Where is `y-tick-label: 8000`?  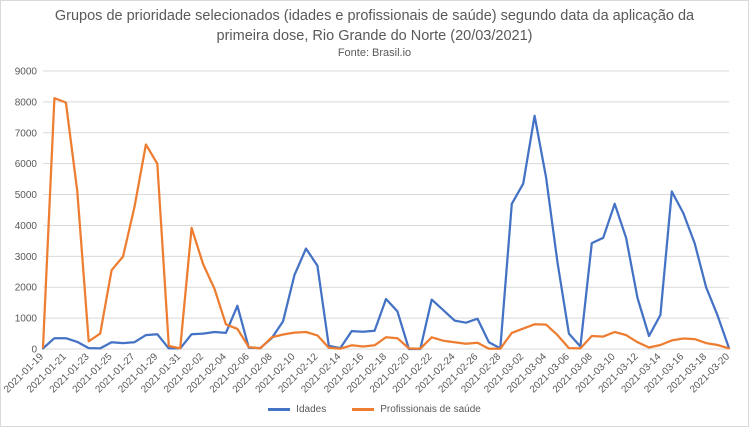
y-tick-label: 8000 is located at coordinates (26, 102).